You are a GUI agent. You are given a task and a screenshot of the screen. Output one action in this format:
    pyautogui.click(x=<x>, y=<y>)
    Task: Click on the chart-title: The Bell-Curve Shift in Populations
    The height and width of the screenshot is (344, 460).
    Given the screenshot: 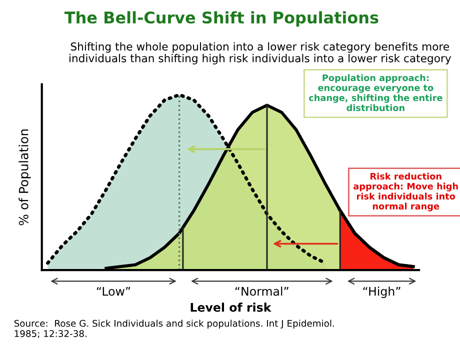 What is the action you would take?
    pyautogui.click(x=221, y=19)
    